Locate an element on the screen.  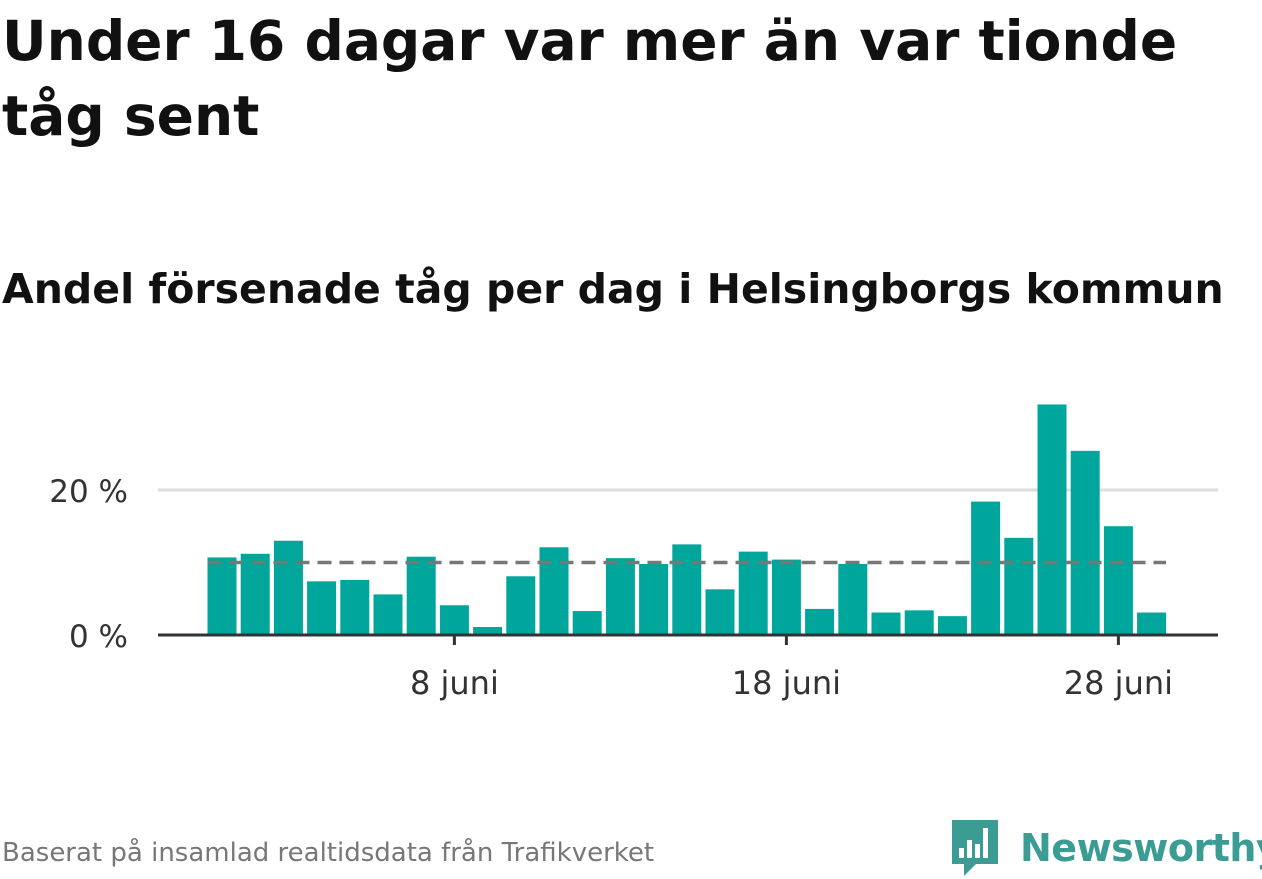
x-tick-label: 18 juni is located at coordinates (786, 683).